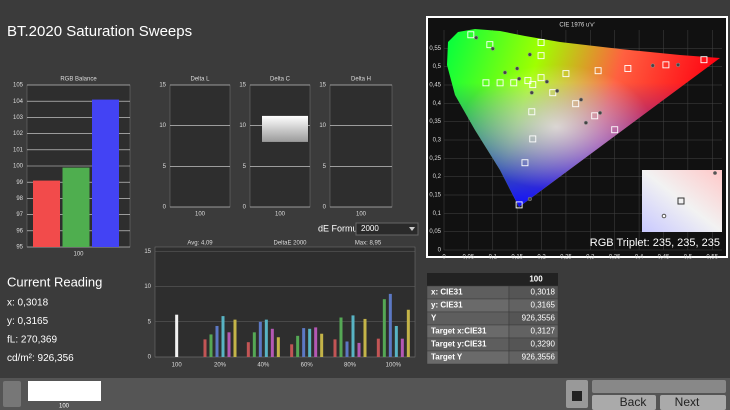  Describe the element at coordinates (18, 102) in the screenshot. I see `y-tick-label: 104` at that location.